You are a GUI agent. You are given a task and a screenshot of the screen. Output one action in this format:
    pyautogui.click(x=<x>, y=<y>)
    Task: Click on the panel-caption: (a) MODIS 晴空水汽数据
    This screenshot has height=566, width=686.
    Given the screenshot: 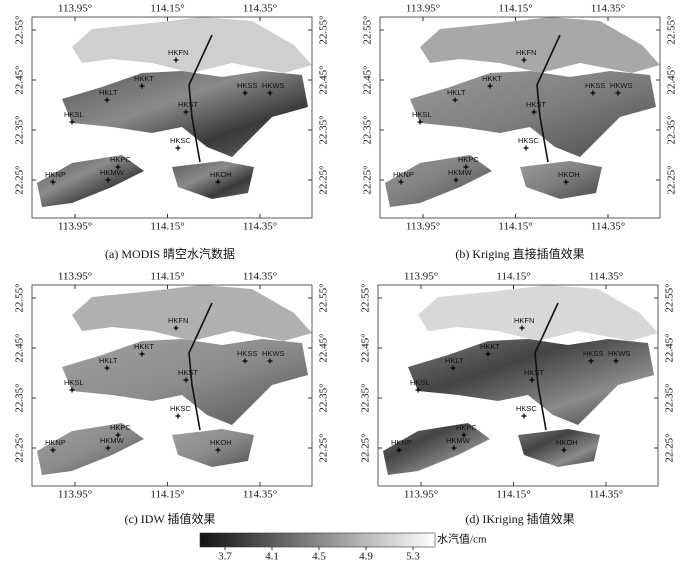 What is the action you would take?
    pyautogui.click(x=170, y=253)
    